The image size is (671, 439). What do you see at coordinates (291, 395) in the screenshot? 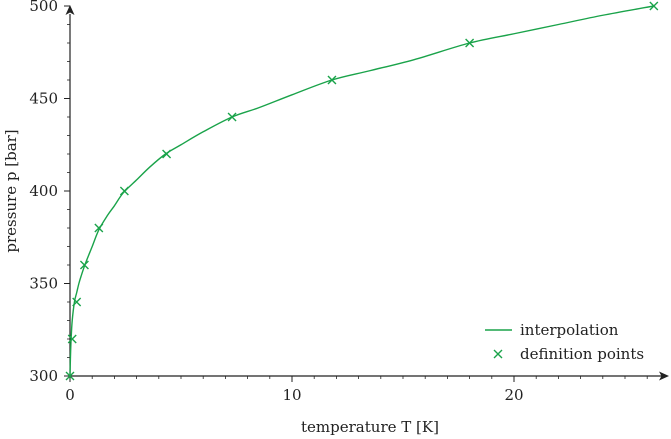
I see `x-tick-label: 10` at bounding box center [291, 395].